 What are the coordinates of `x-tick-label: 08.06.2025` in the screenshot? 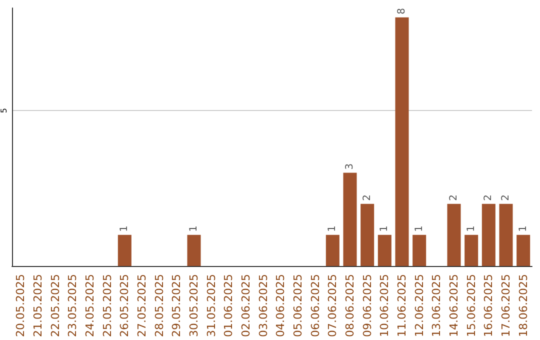 It's located at (350, 306).